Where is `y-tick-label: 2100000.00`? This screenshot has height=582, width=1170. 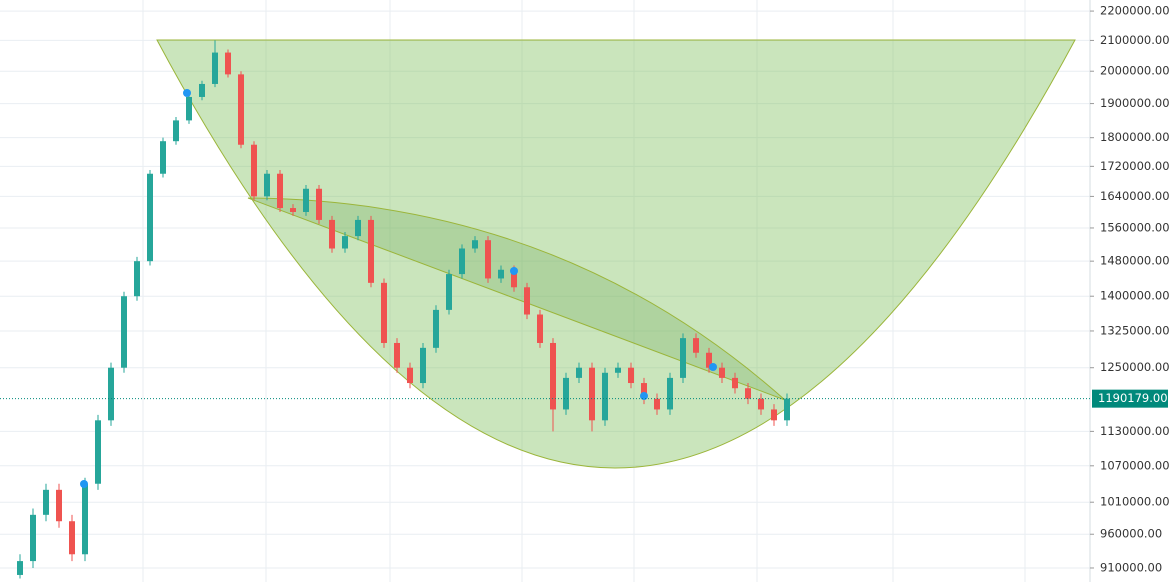 y-tick-label: 2100000.00 is located at coordinates (1135, 40).